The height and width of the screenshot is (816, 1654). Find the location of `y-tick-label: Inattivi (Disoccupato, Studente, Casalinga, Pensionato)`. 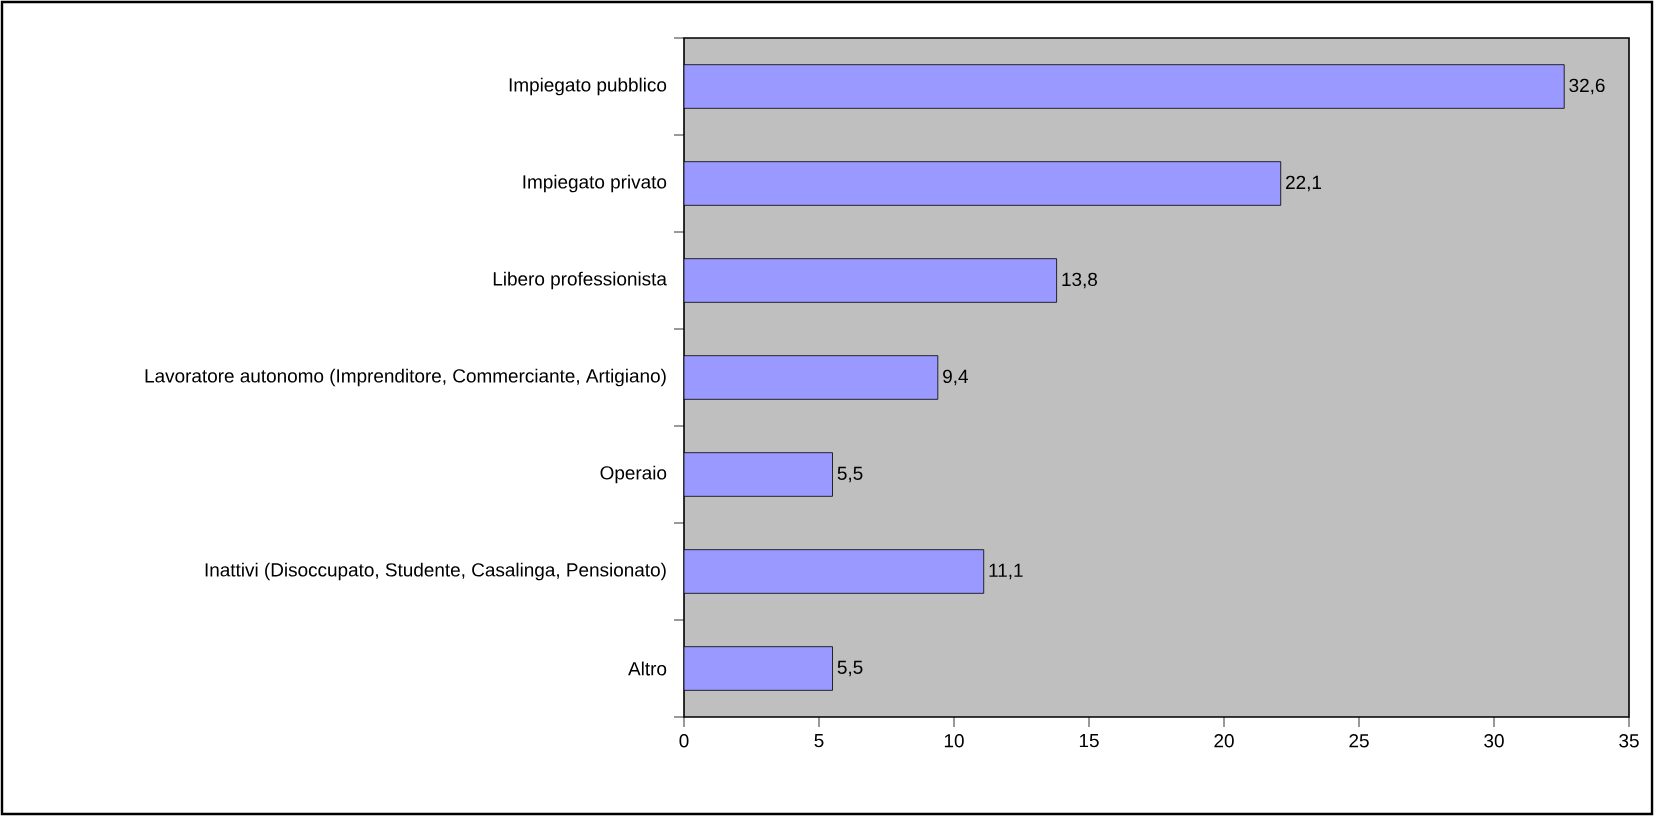

y-tick-label: Inattivi (Disoccupato, Studente, Casalinga, Pensionato) is located at coordinates (435, 571).